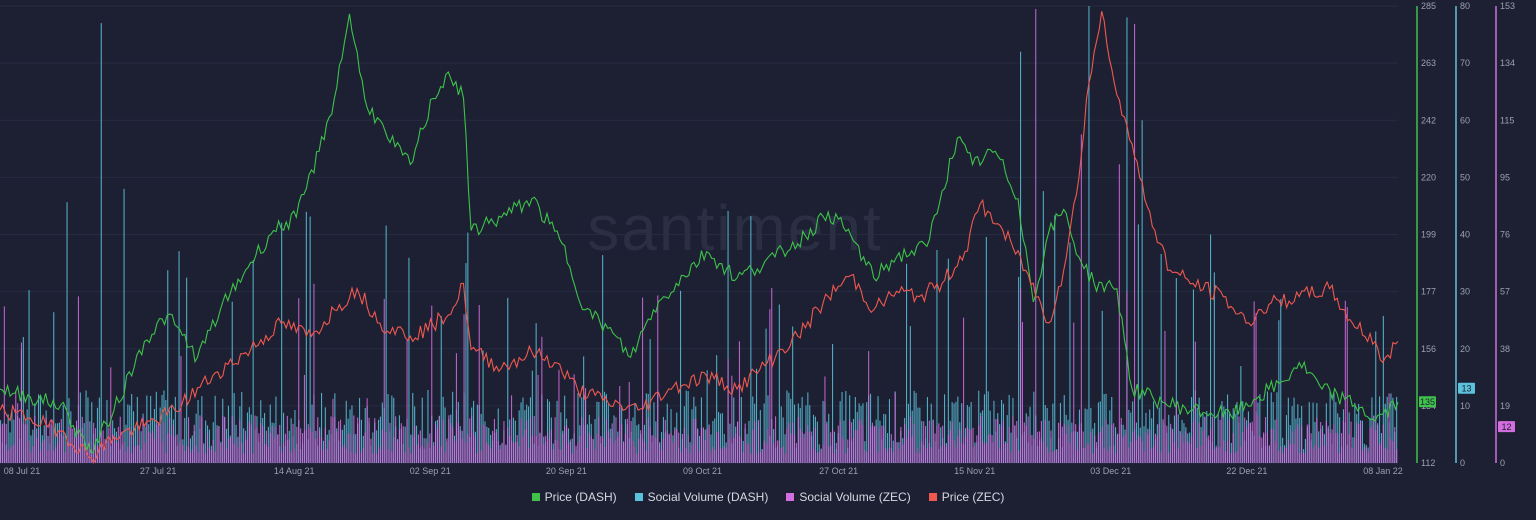 This screenshot has width=1536, height=520. What do you see at coordinates (574, 497) in the screenshot?
I see `legend-item-price-dash: Price (DASH)` at bounding box center [574, 497].